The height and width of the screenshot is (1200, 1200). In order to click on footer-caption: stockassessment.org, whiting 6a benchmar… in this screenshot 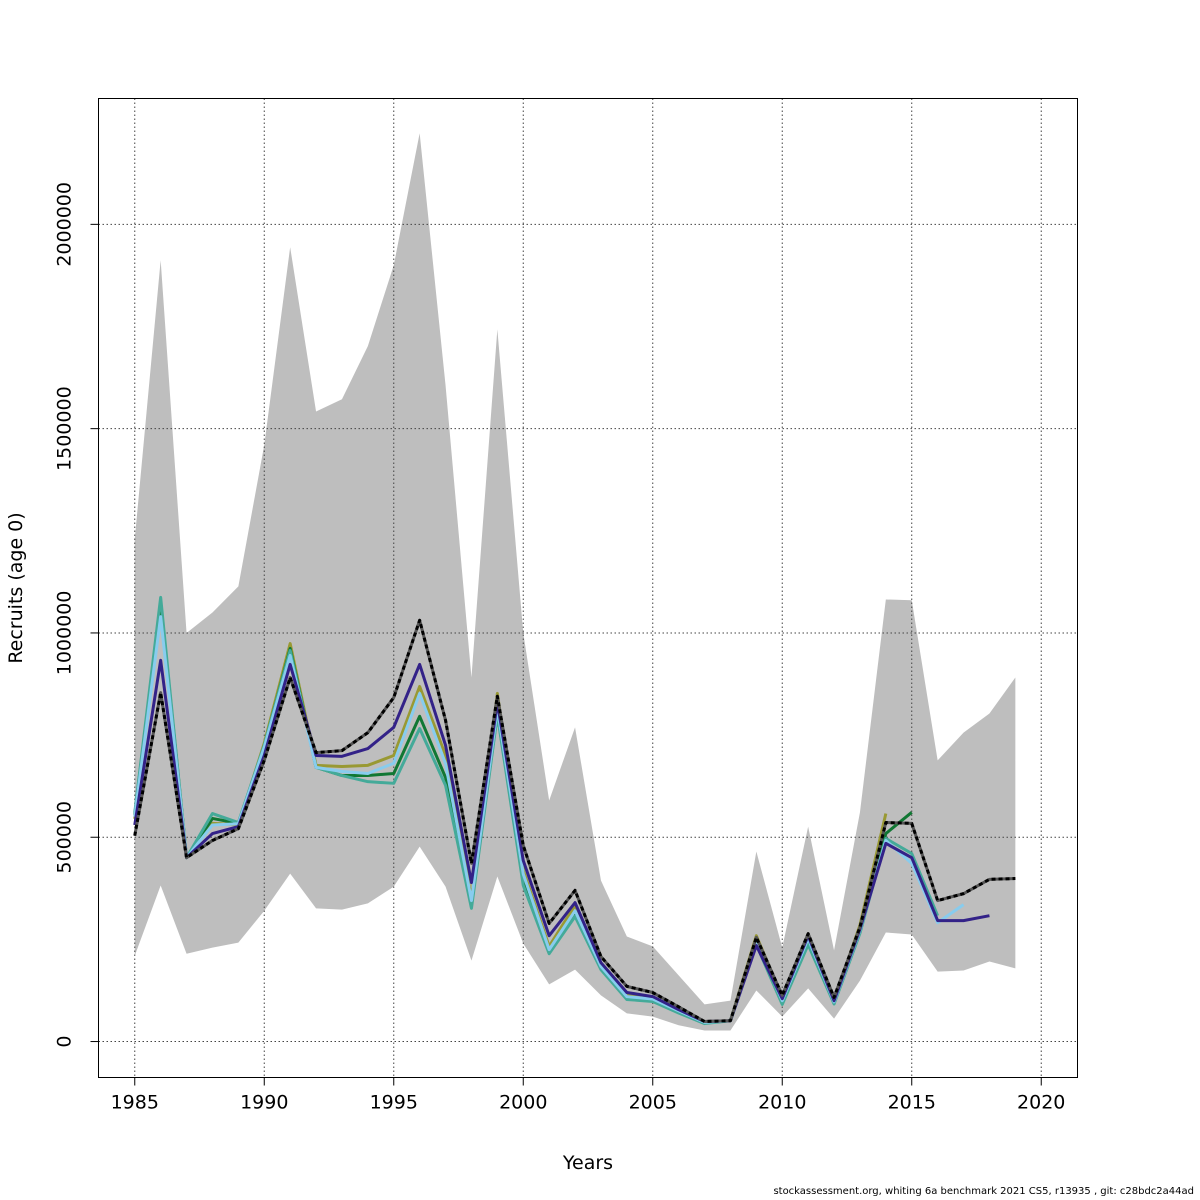, I will do `click(983, 1191)`.